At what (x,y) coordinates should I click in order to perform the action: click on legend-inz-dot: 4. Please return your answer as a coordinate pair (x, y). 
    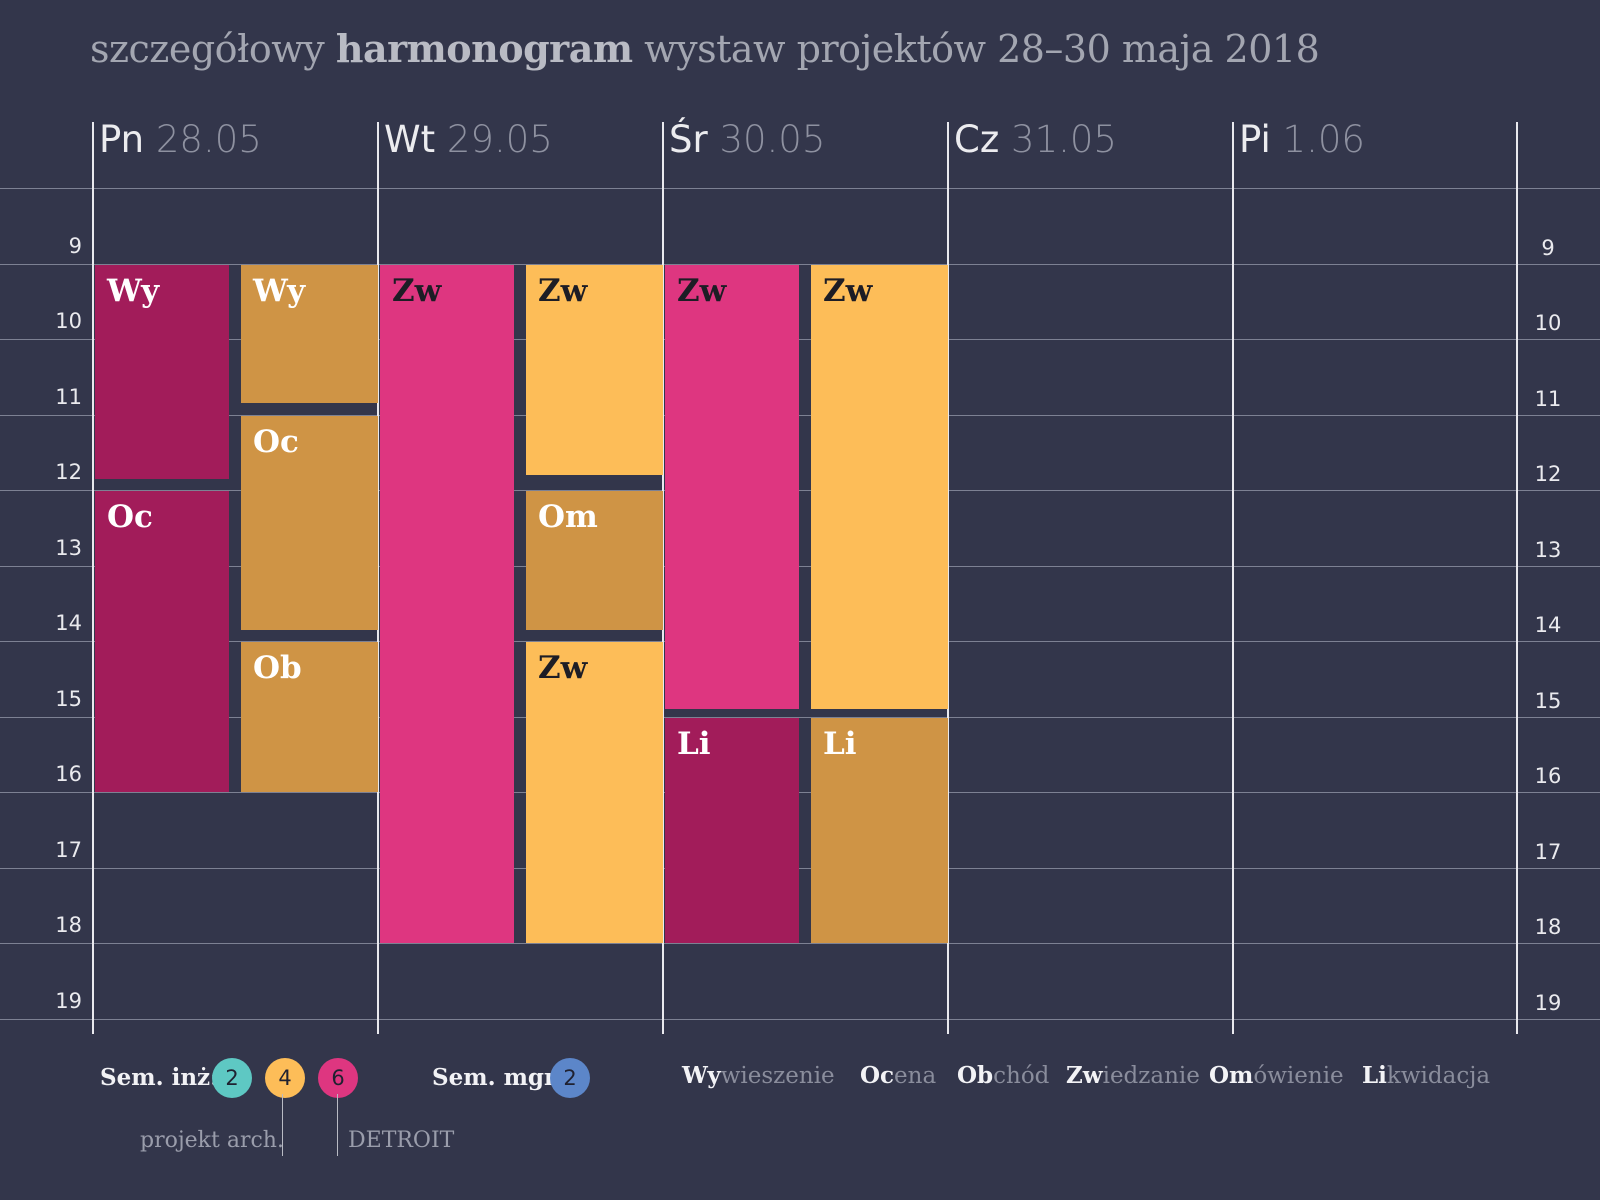
    Looking at the image, I should click on (285, 1078).